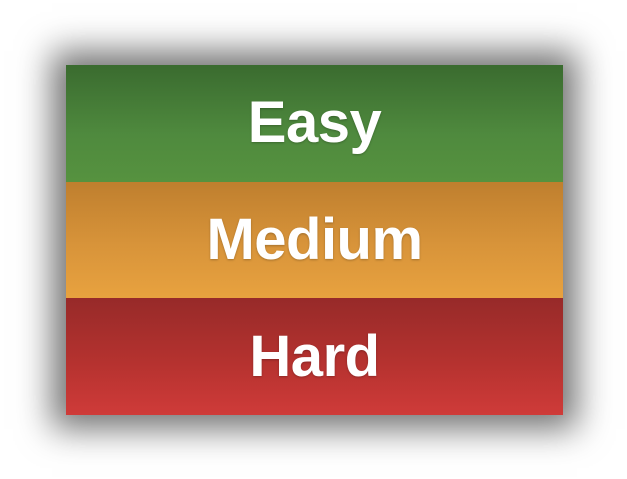 The height and width of the screenshot is (479, 627). I want to click on medium-label: Medium, so click(314, 239).